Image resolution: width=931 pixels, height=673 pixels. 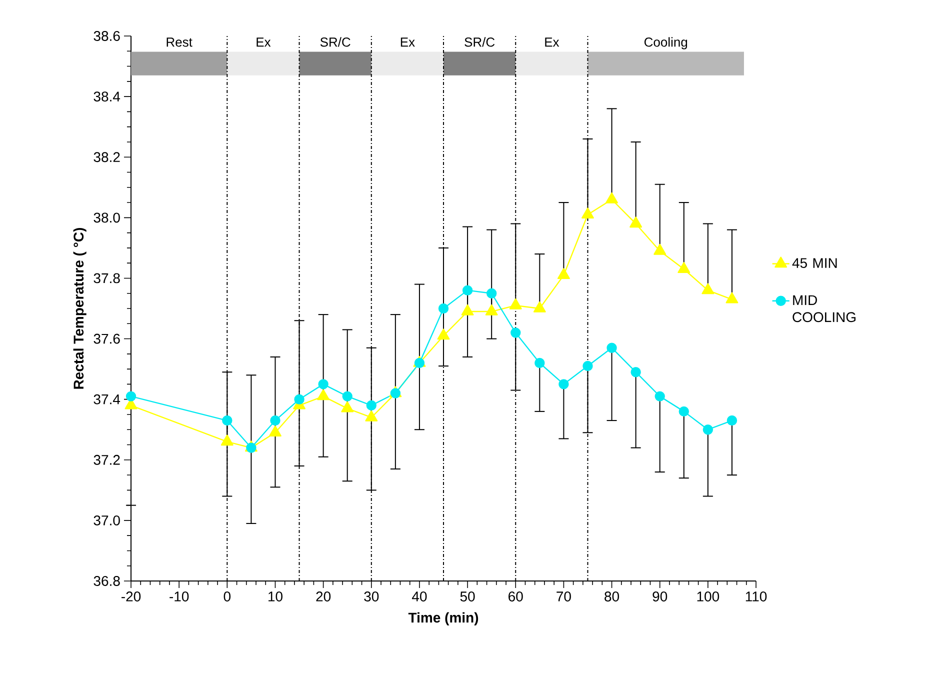 I want to click on x-tick-label: 20, so click(x=323, y=597).